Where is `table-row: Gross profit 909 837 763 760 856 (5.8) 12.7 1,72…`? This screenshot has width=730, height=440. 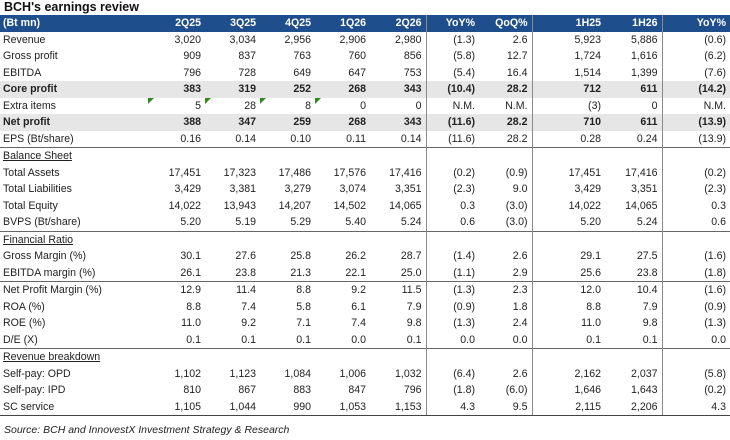 table-row: Gross profit 909 837 763 760 856 (5.8) 12.7 1,72… is located at coordinates (365, 56).